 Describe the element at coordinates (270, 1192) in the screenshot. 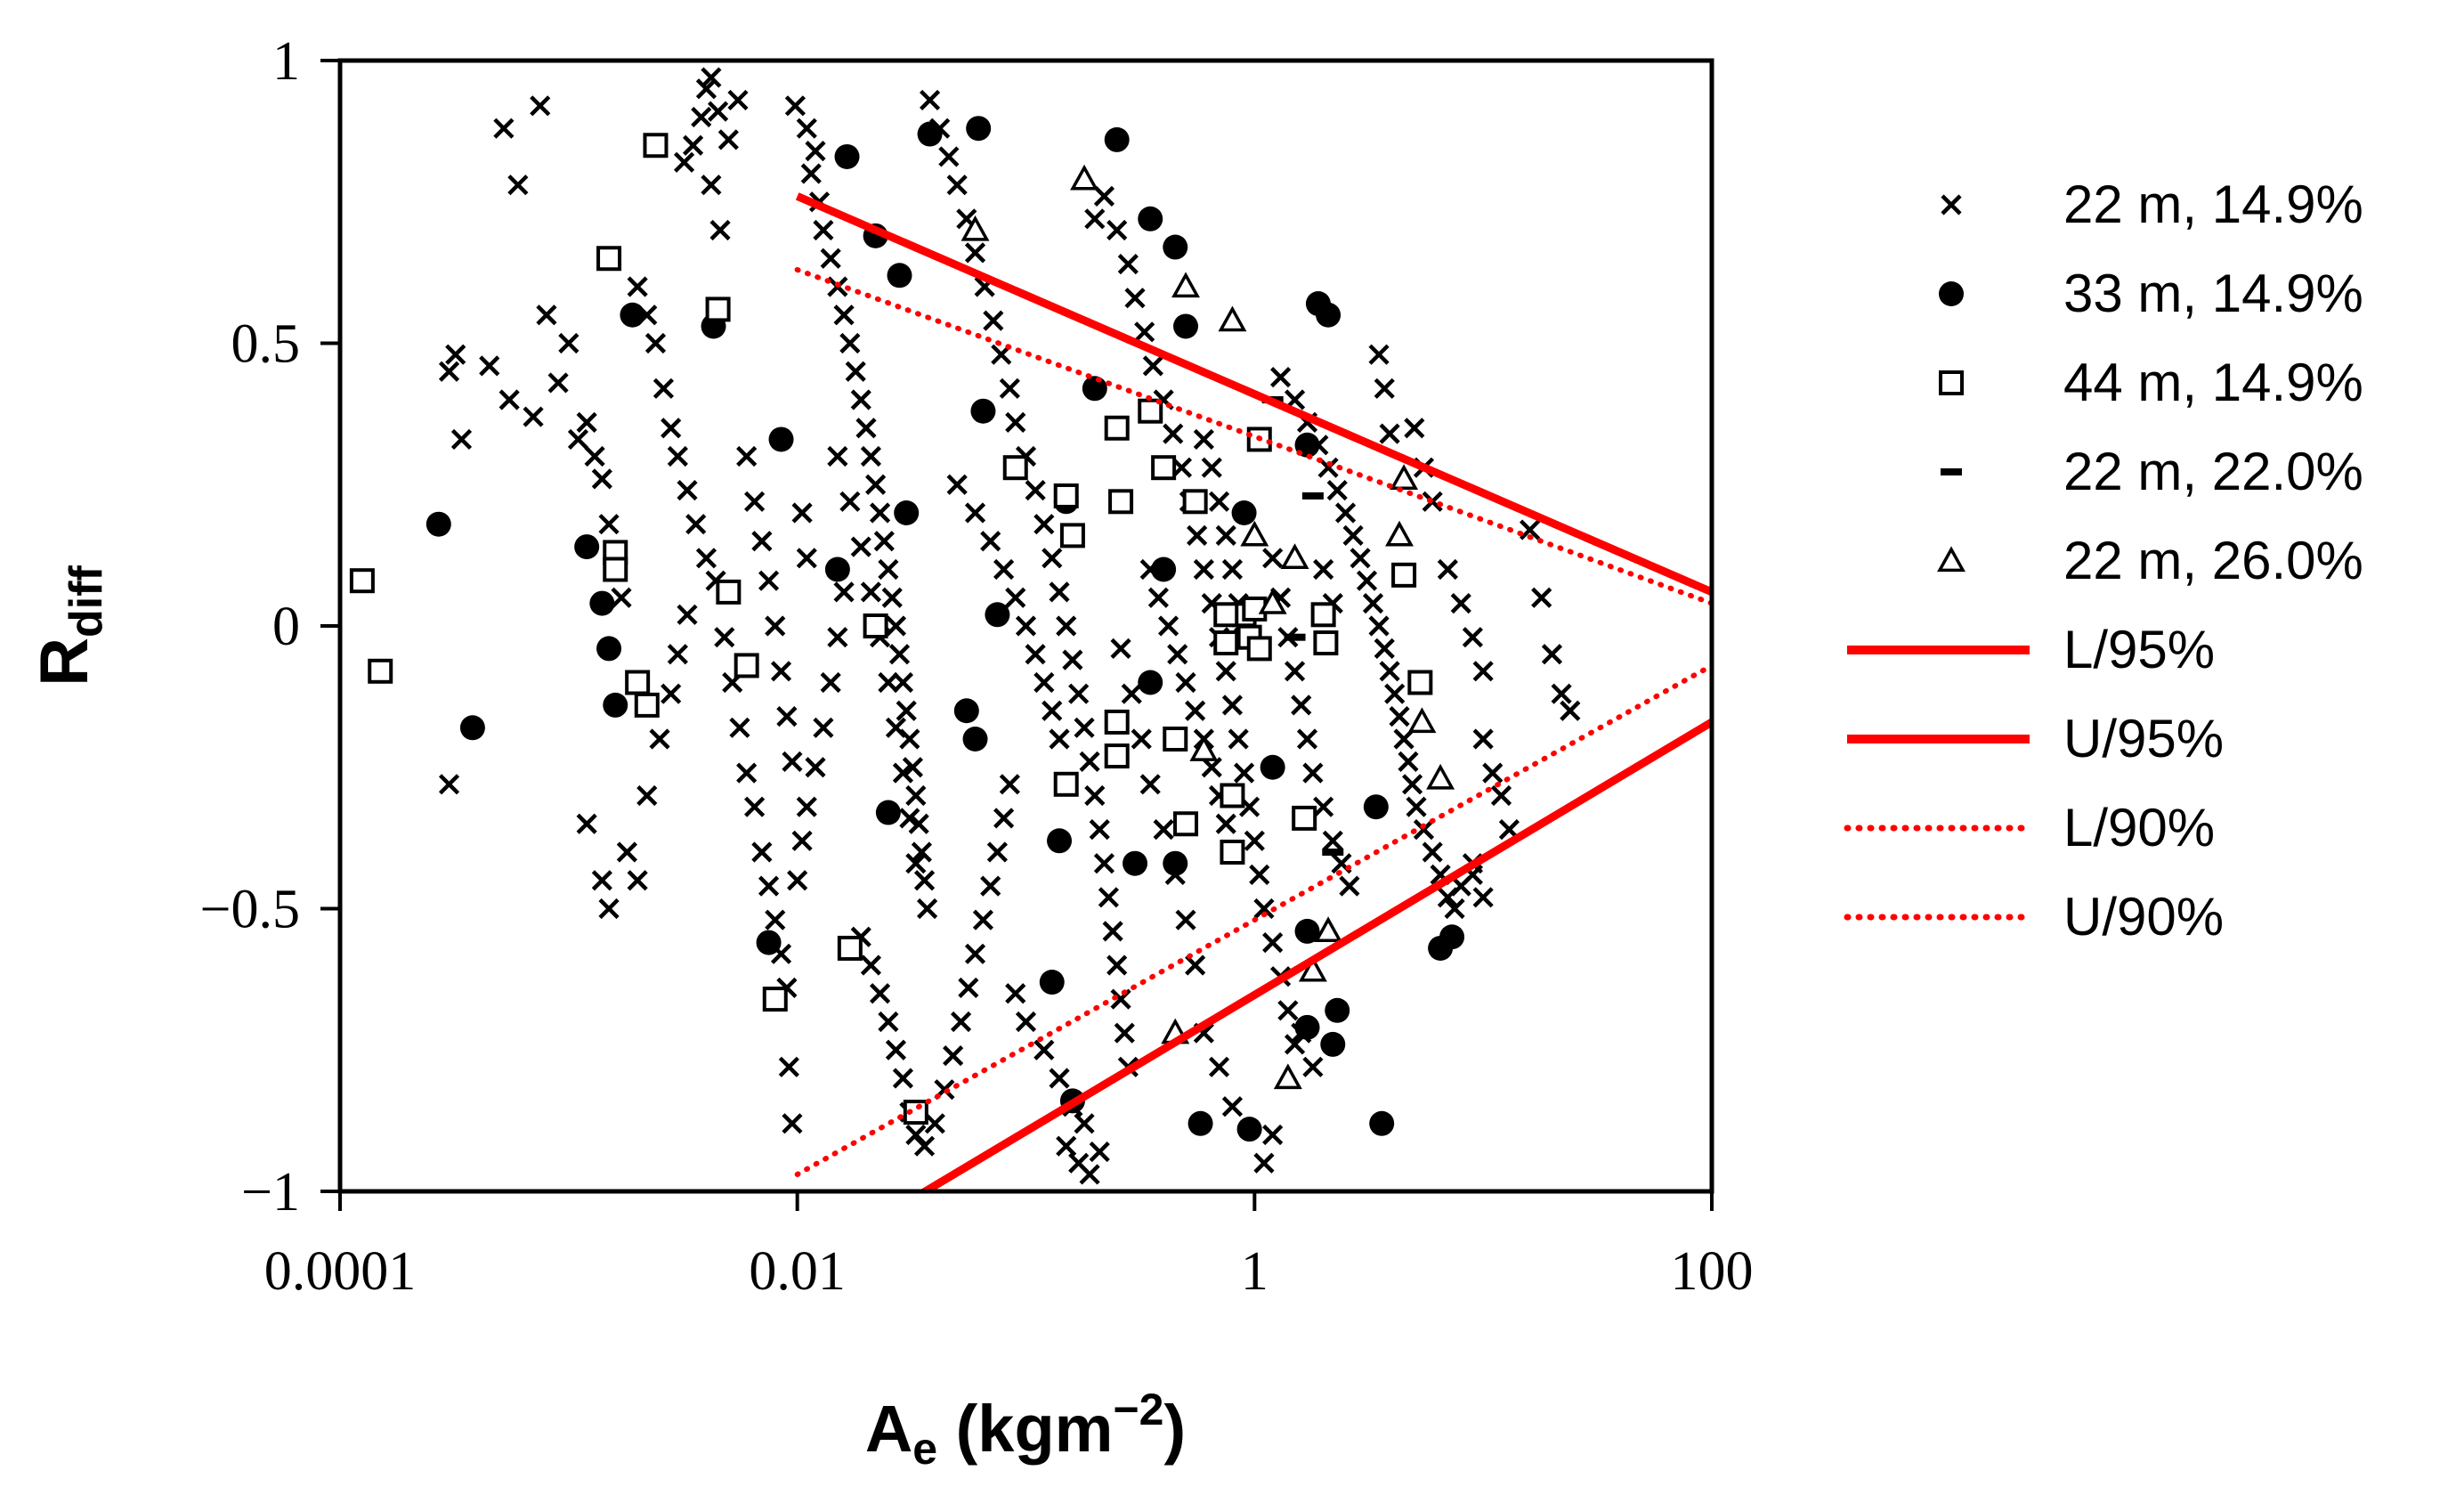

I see `y-tick-label-4: −1` at that location.